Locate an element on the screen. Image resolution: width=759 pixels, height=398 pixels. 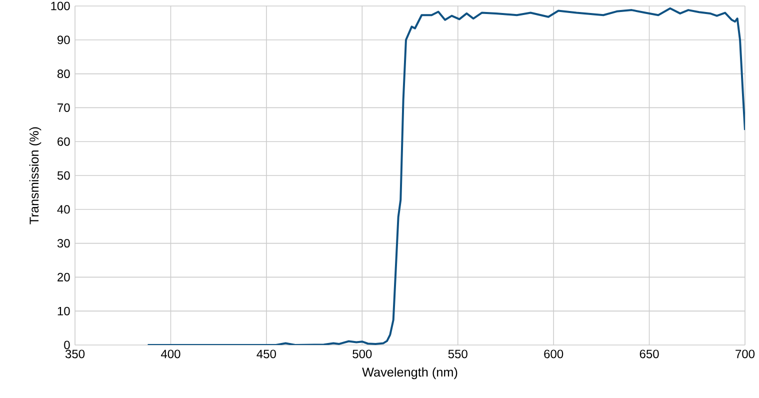
x-axis-title: Wavelength (nm) is located at coordinates (410, 373).